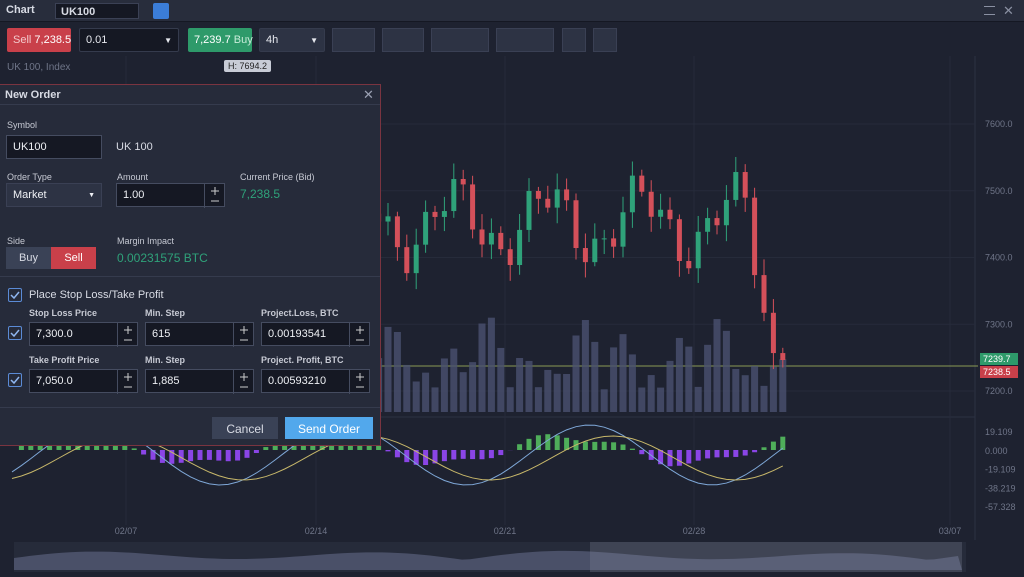  What do you see at coordinates (63, 313) in the screenshot?
I see `price-label: Stop Loss Price` at bounding box center [63, 313].